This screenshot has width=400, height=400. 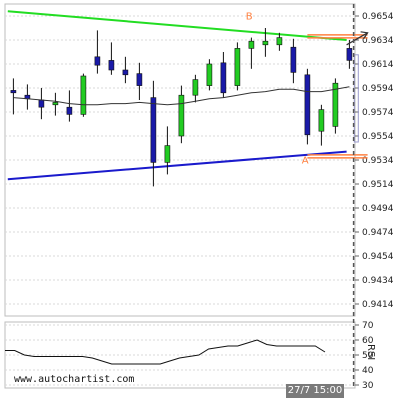 I want to click on y-tick-label: 0.9454, so click(x=378, y=257).